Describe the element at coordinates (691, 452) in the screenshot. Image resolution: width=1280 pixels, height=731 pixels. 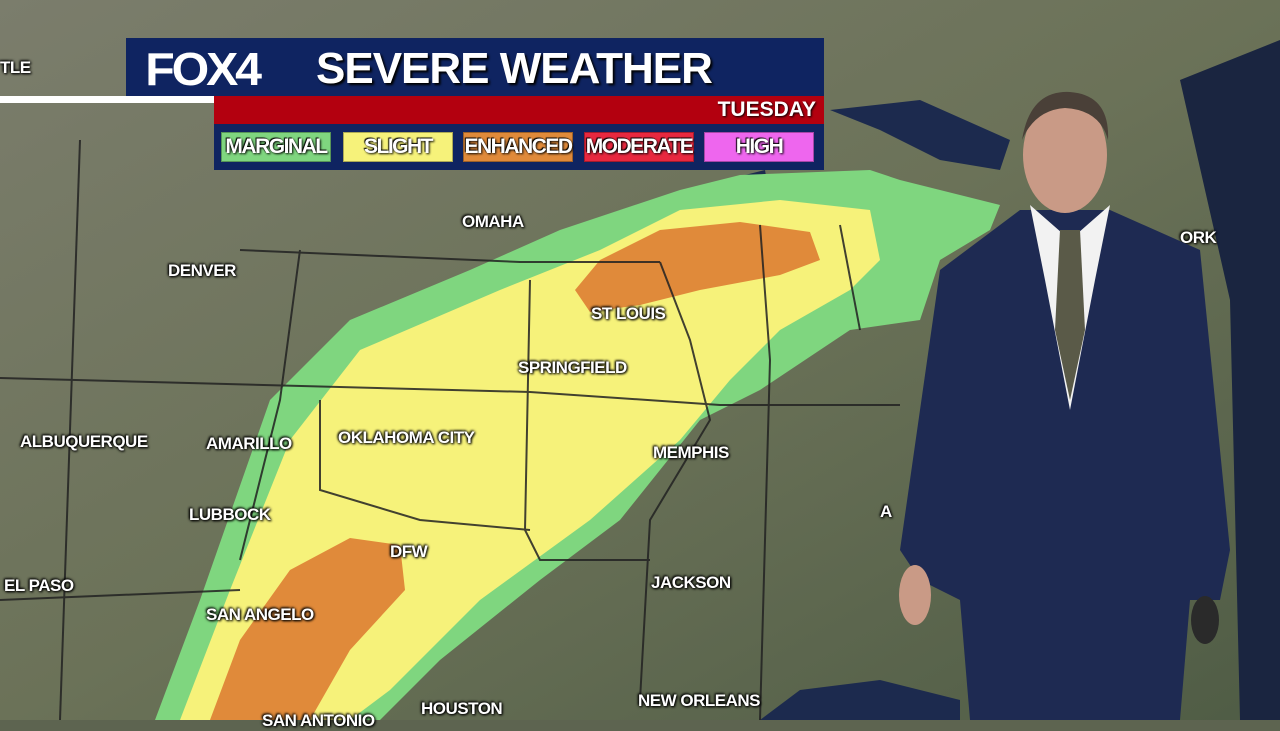
I see `city-label-memphis: MEMPHIS` at that location.